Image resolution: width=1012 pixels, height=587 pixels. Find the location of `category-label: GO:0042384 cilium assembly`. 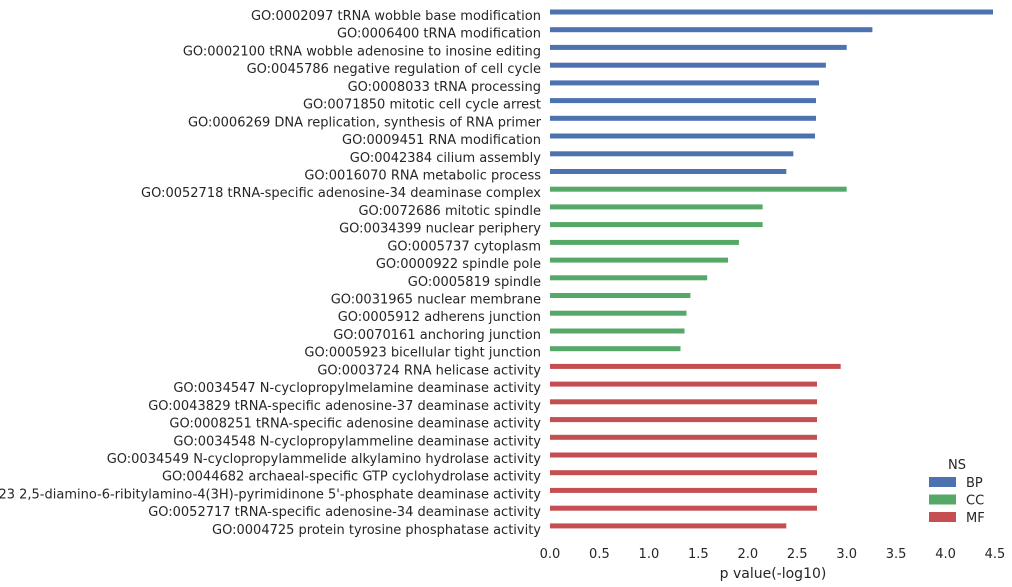

category-label: GO:0042384 cilium assembly is located at coordinates (446, 158).